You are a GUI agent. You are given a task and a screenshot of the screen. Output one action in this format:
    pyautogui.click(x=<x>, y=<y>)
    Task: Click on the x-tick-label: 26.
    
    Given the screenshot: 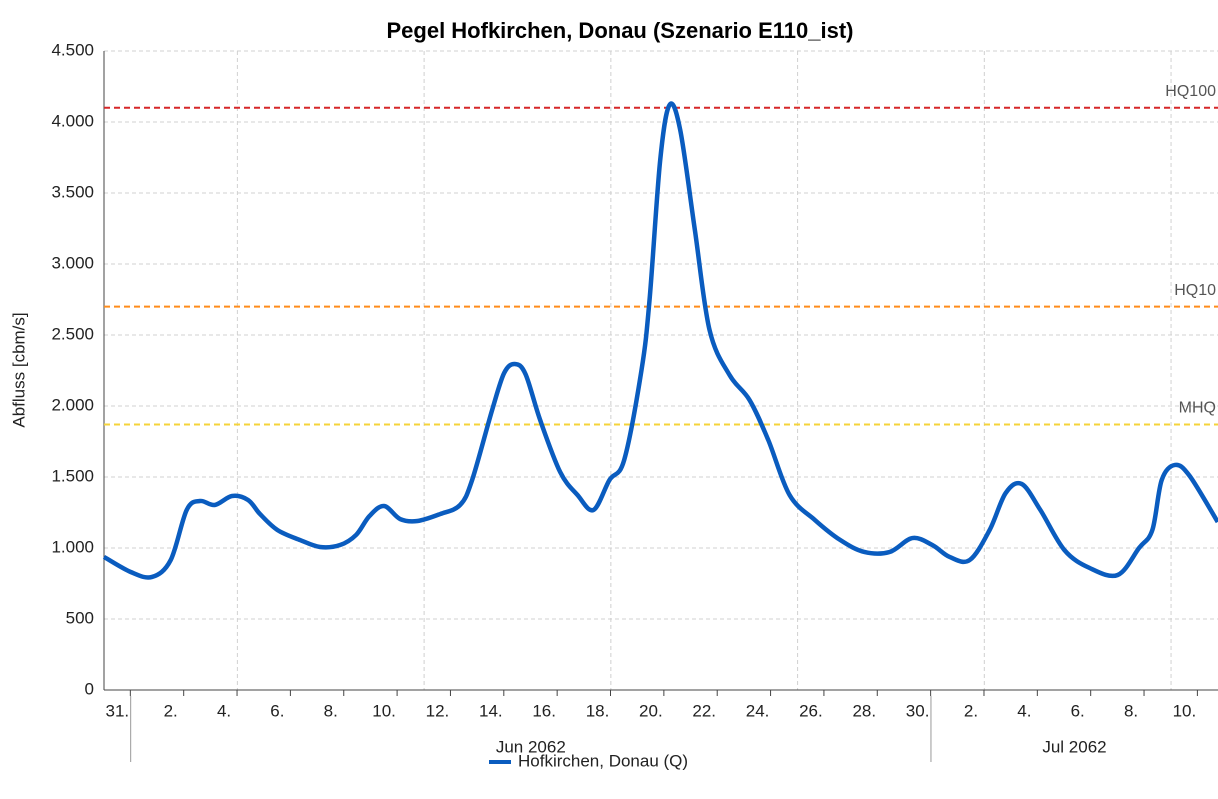 What is the action you would take?
    pyautogui.click(x=811, y=710)
    